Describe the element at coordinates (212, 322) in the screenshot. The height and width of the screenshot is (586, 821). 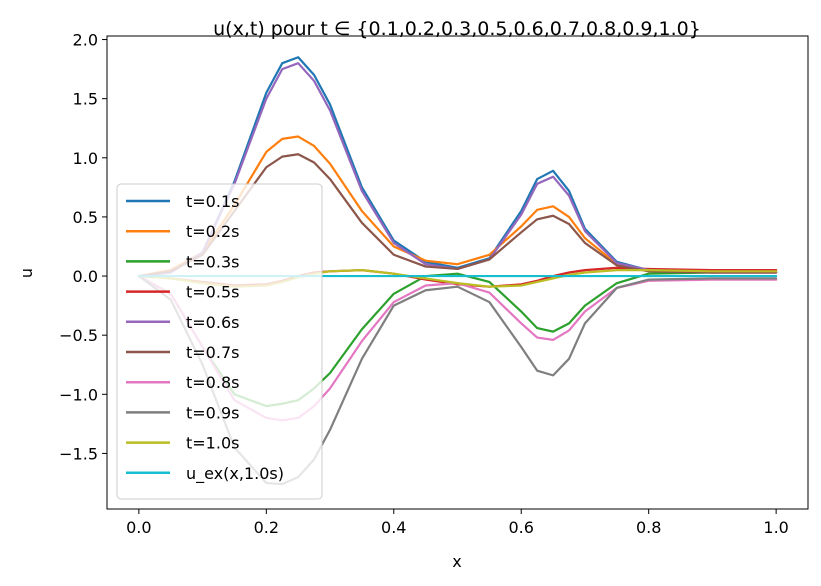
I see `legend-label: t=0.6s` at that location.